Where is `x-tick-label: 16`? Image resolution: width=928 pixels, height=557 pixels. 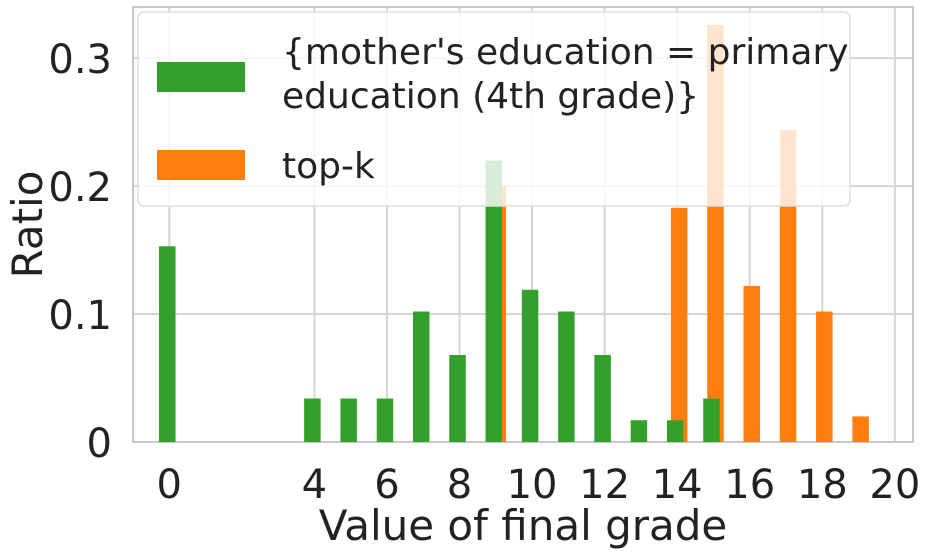 x-tick-label: 16 is located at coordinates (749, 485).